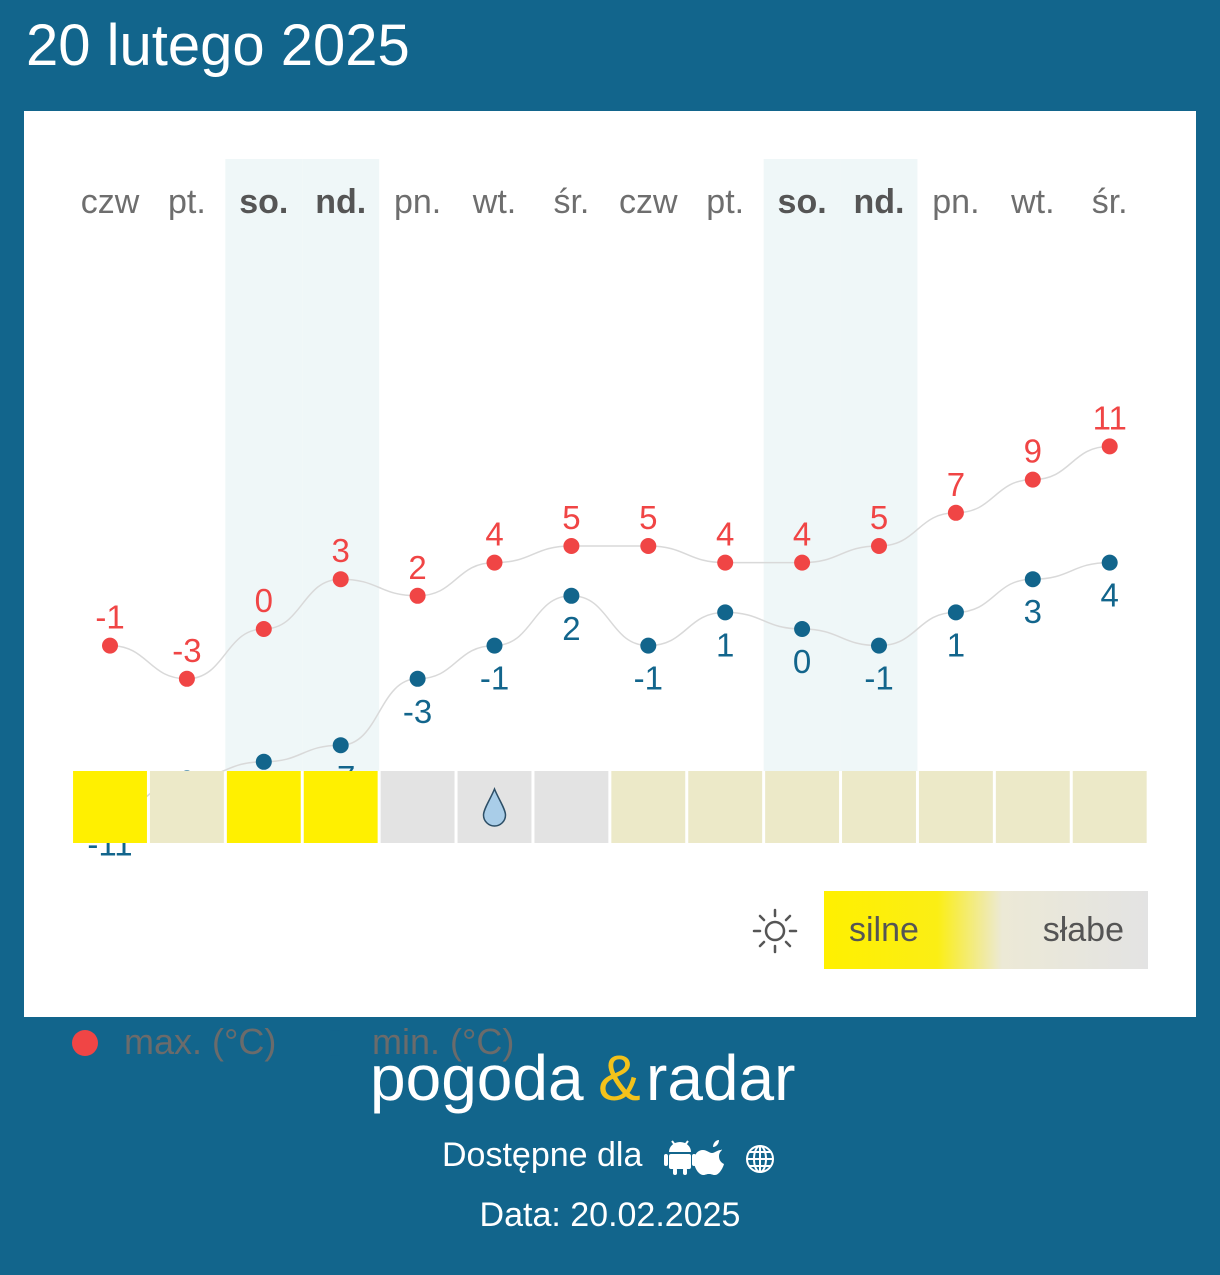  What do you see at coordinates (1110, 417) in the screenshot?
I see `max-temp-label: 11` at bounding box center [1110, 417].